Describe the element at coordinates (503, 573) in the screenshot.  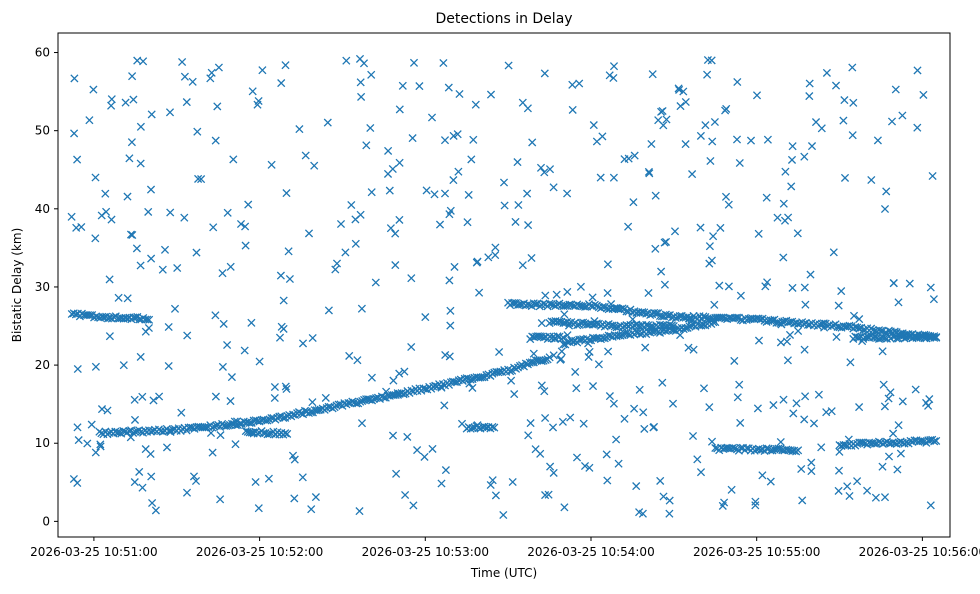
I see `x-axis-label: Time (UTC)` at that location.